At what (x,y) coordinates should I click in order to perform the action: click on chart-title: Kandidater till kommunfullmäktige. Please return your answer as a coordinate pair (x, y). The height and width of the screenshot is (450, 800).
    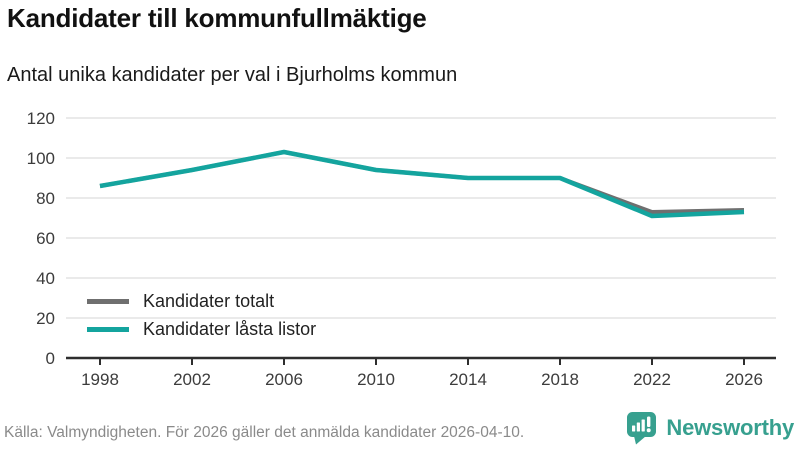
    Looking at the image, I should click on (217, 18).